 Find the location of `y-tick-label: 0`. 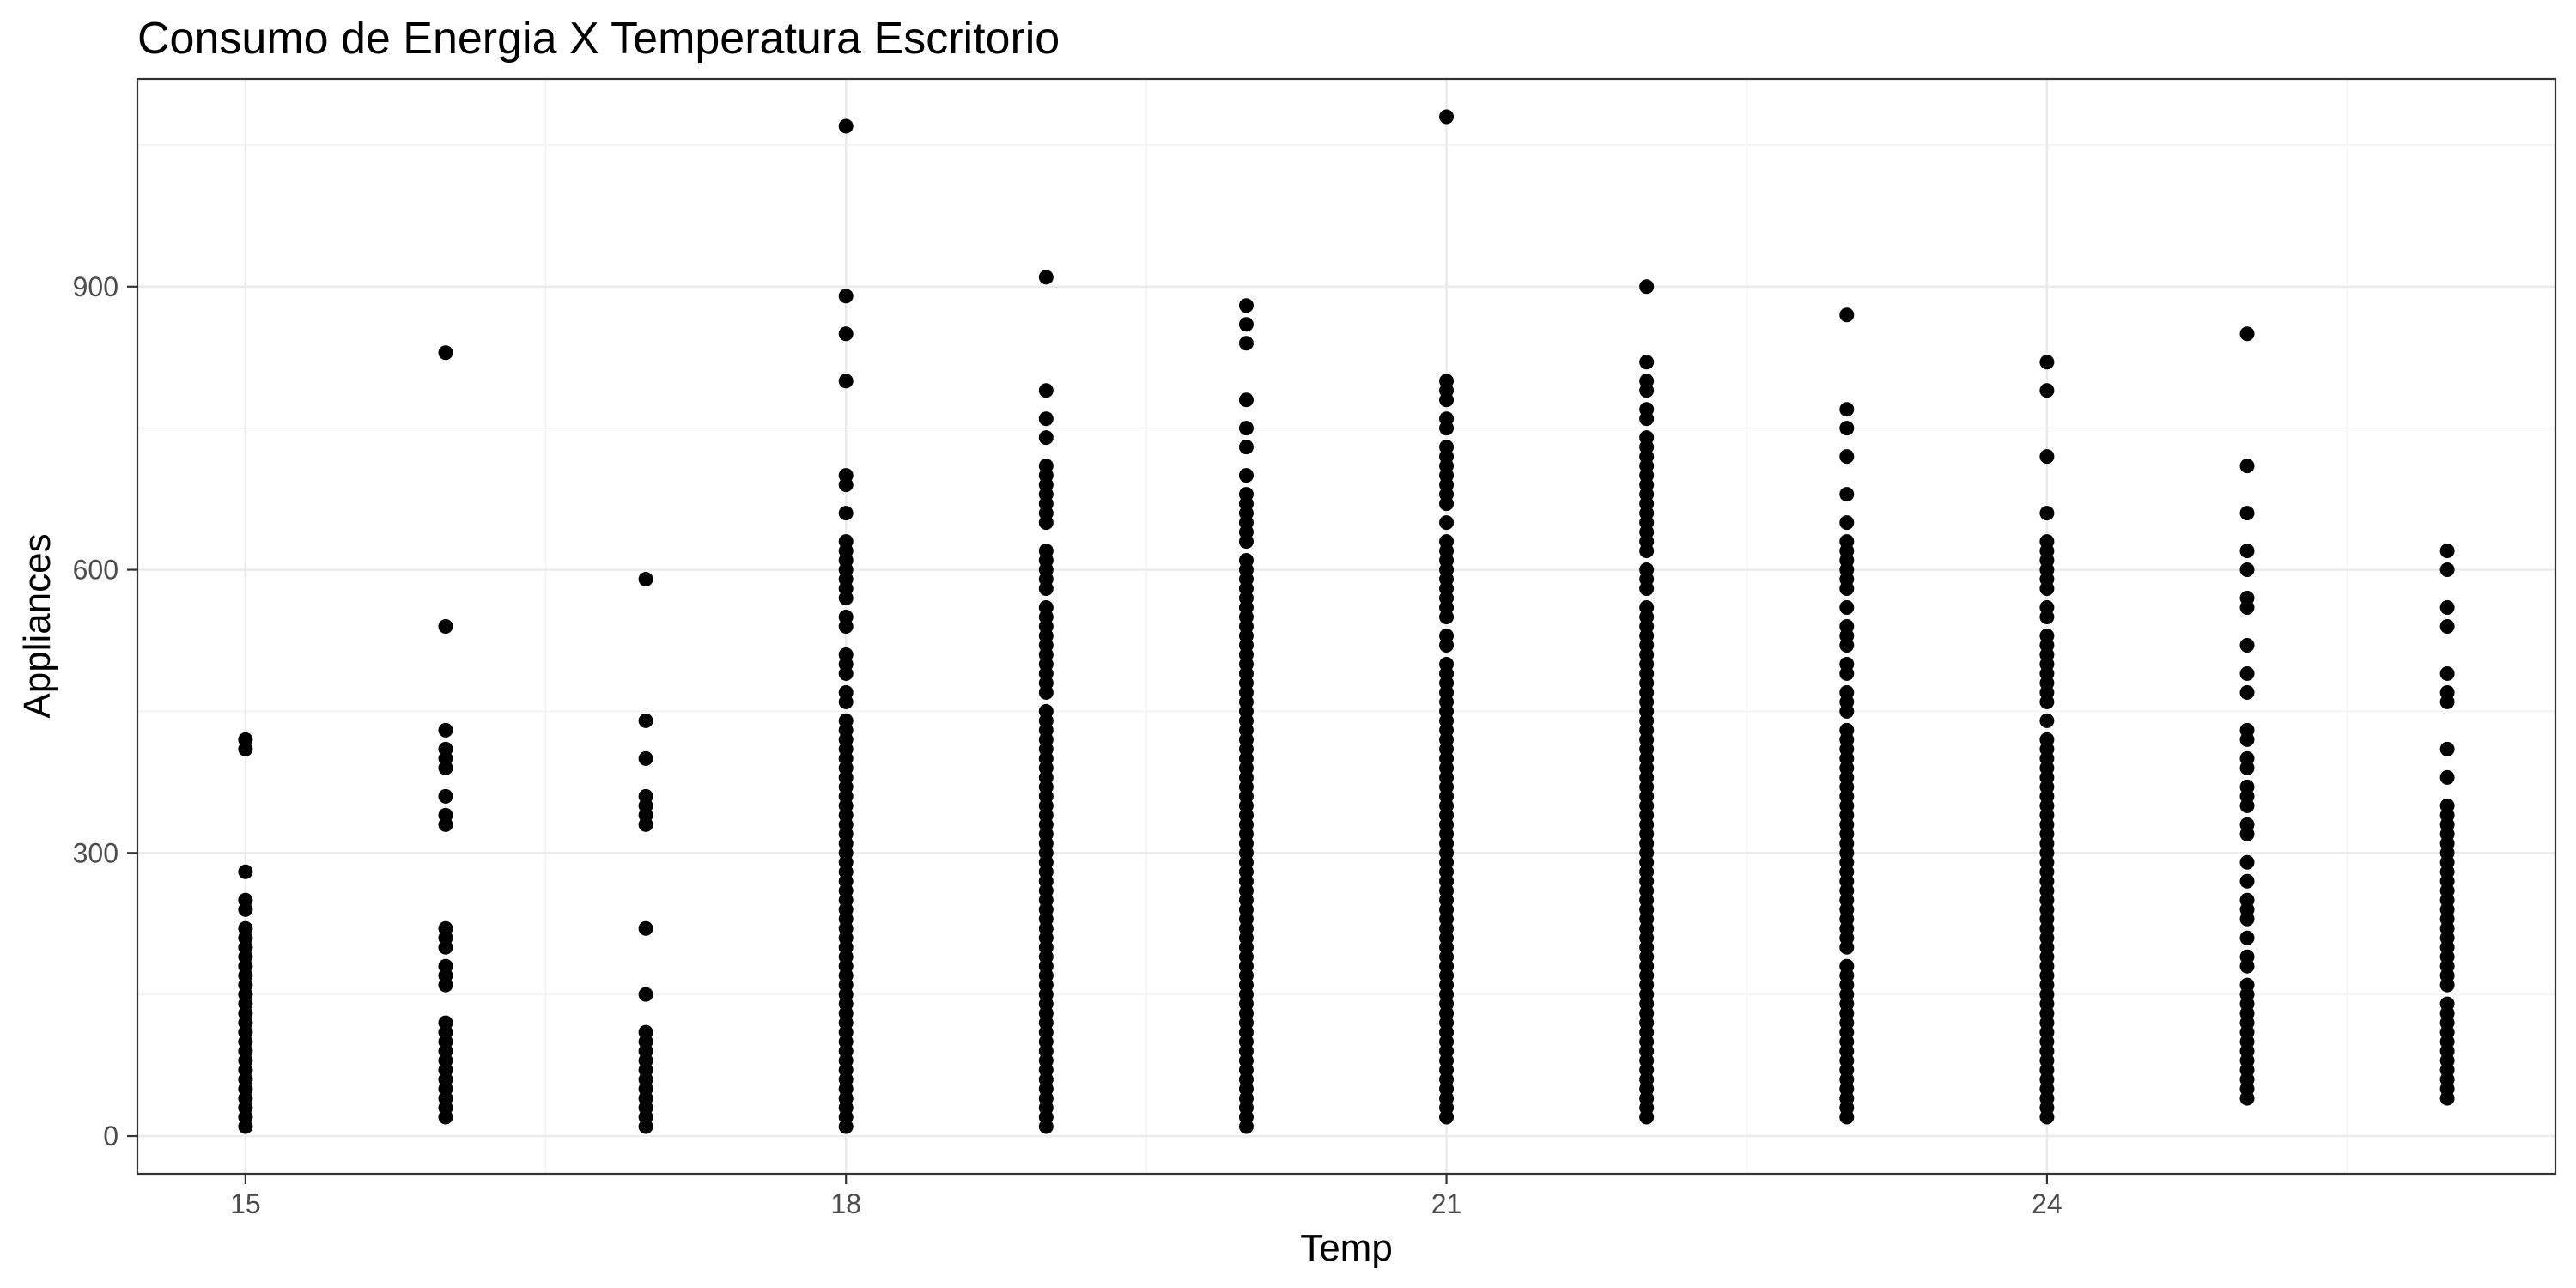

y-tick-label: 0 is located at coordinates (111, 1136).